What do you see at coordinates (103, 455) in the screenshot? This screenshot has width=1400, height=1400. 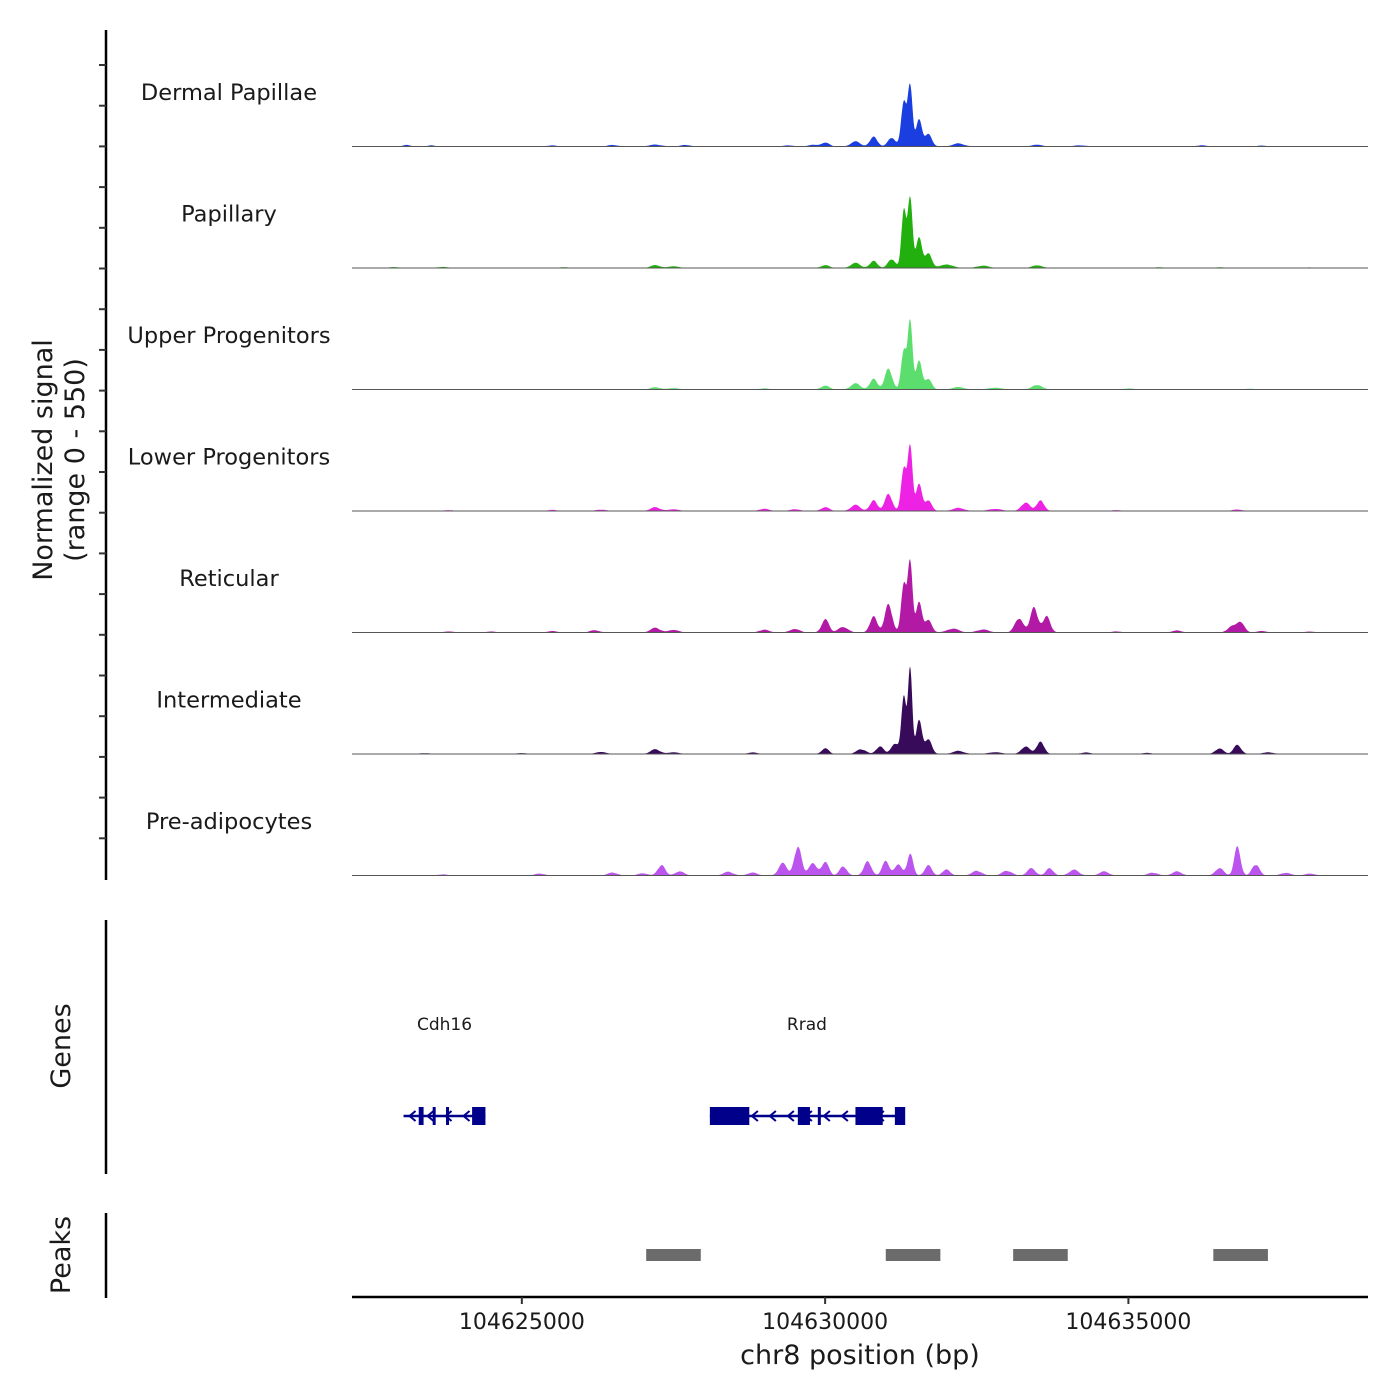 I see `signal-y-axis` at bounding box center [103, 455].